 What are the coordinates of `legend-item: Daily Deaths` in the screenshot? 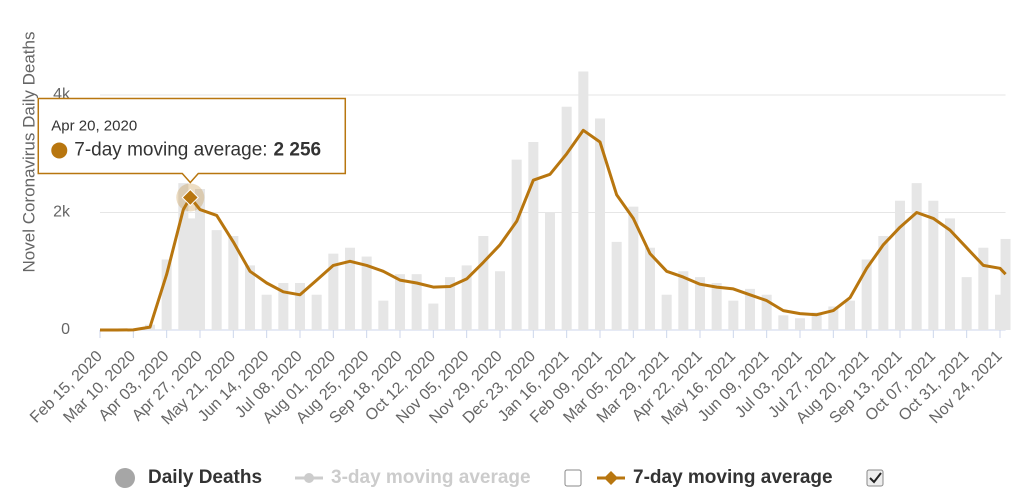 It's located at (188, 477).